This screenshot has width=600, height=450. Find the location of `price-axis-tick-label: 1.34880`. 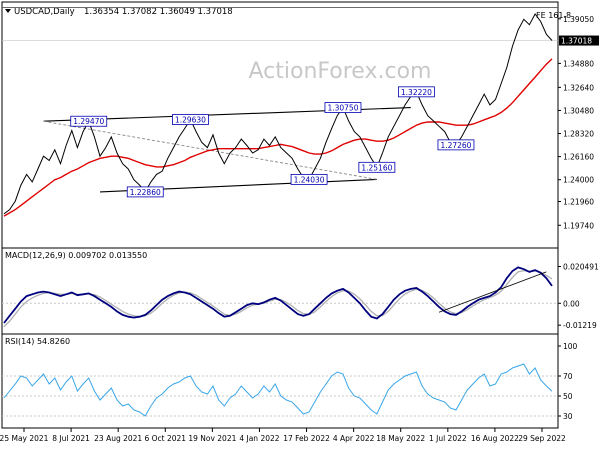

price-axis-tick-label: 1.34880 is located at coordinates (578, 63).